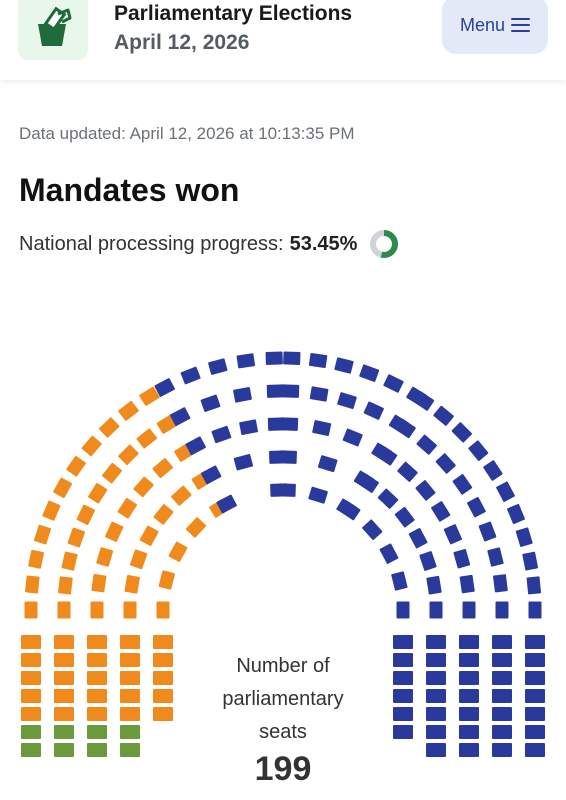  Describe the element at coordinates (182, 42) in the screenshot. I see `election-date: April 12, 2026` at that location.